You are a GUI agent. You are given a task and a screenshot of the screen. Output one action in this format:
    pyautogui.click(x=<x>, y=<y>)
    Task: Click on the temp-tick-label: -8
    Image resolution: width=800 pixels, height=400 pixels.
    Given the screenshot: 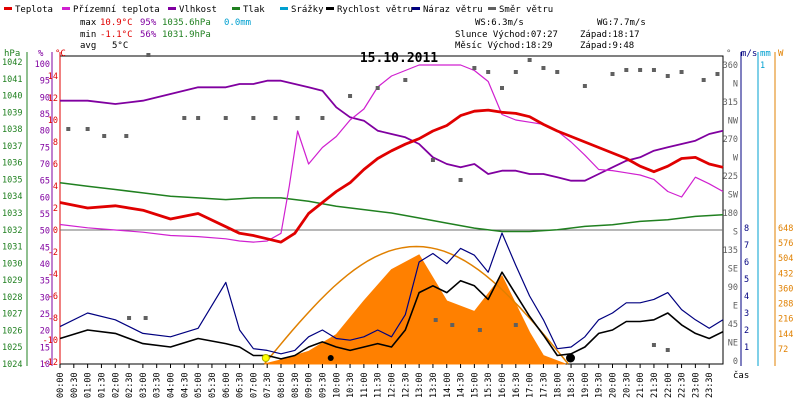 What is the action you would take?
    pyautogui.click(x=53, y=319)
    